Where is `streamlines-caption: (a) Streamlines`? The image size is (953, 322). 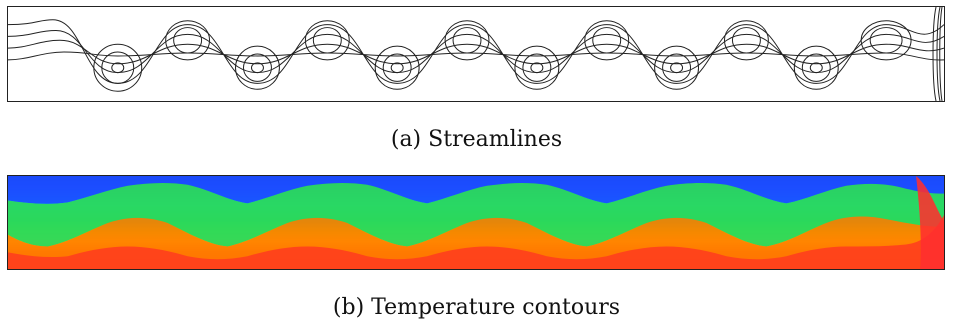 streamlines-caption: (a) Streamlines is located at coordinates (476, 140).